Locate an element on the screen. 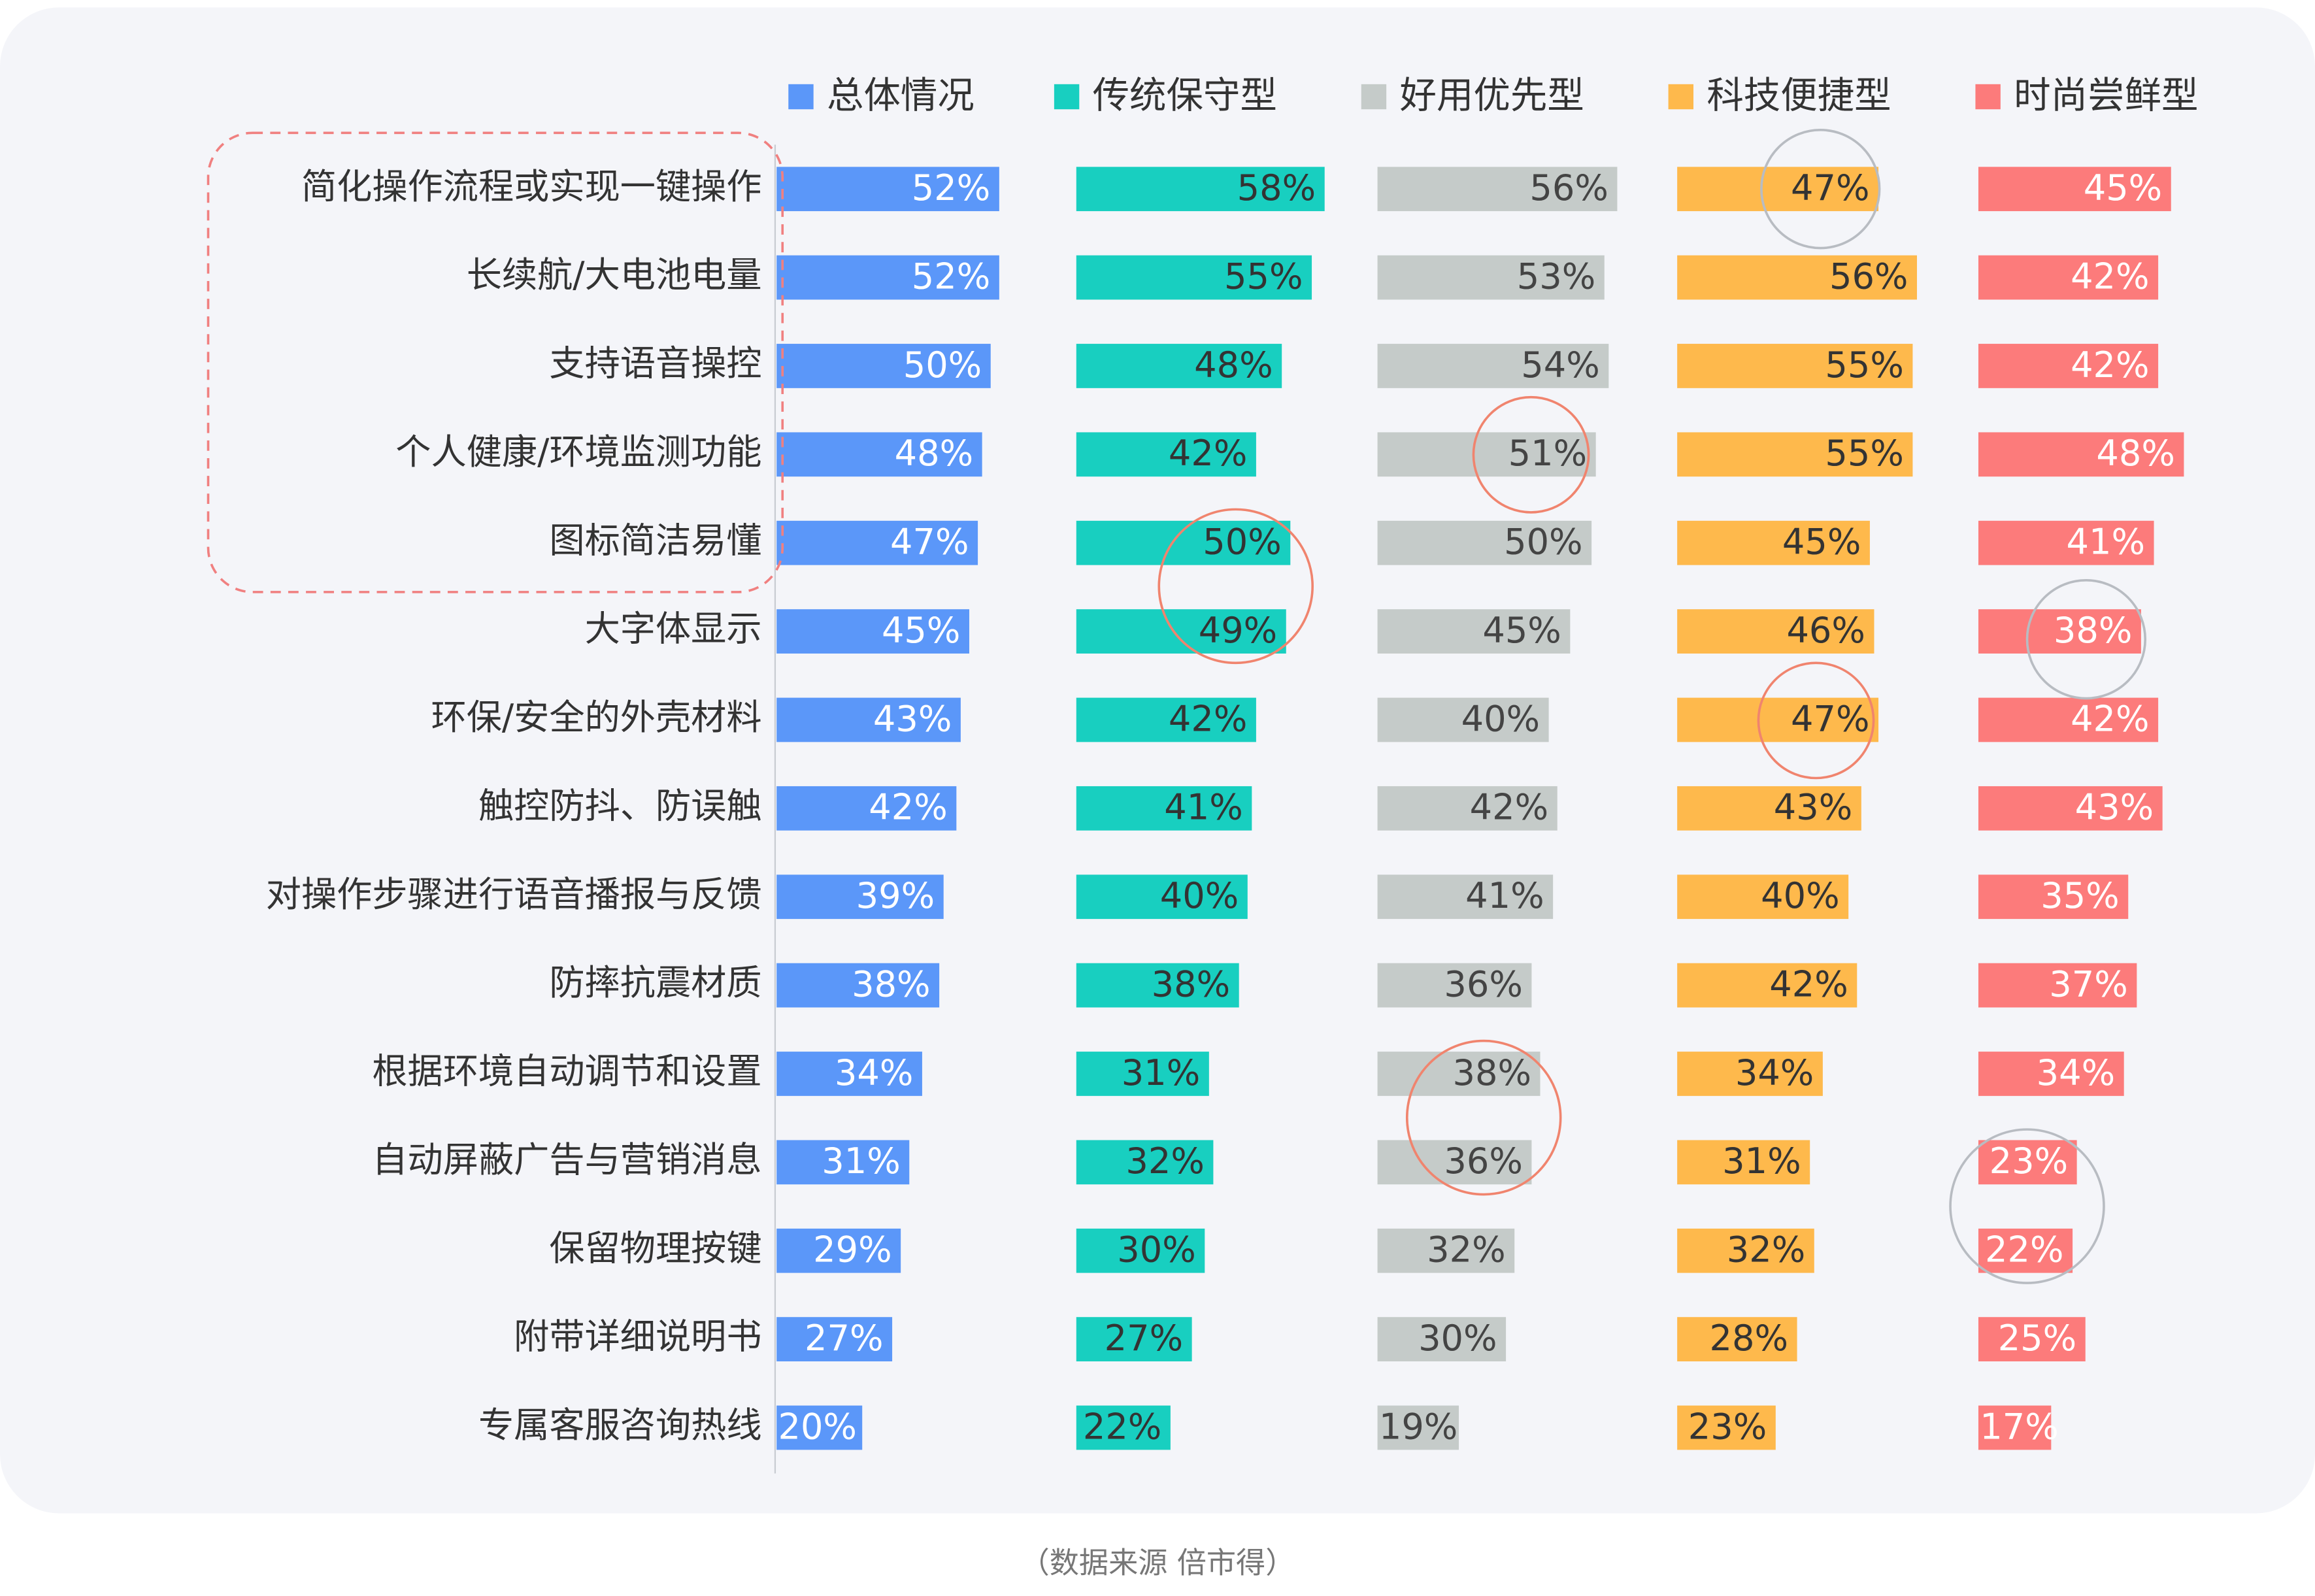 The height and width of the screenshot is (1596, 2315). category-label: 支持语音操控 is located at coordinates (655, 363).